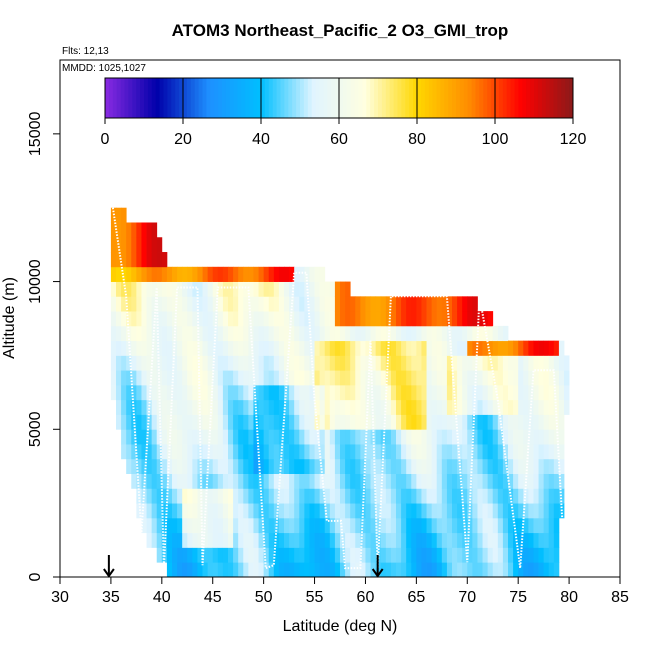 Image resolution: width=650 pixels, height=650 pixels. What do you see at coordinates (366, 597) in the screenshot?
I see `x-tick-label: 60` at bounding box center [366, 597].